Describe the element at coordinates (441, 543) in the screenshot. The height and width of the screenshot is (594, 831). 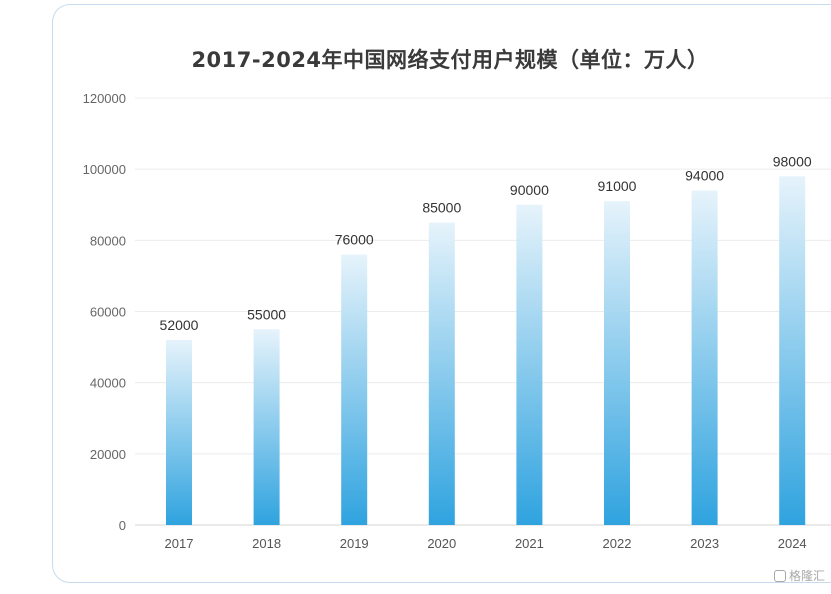
I see `x-tick-label: 2020` at that location.